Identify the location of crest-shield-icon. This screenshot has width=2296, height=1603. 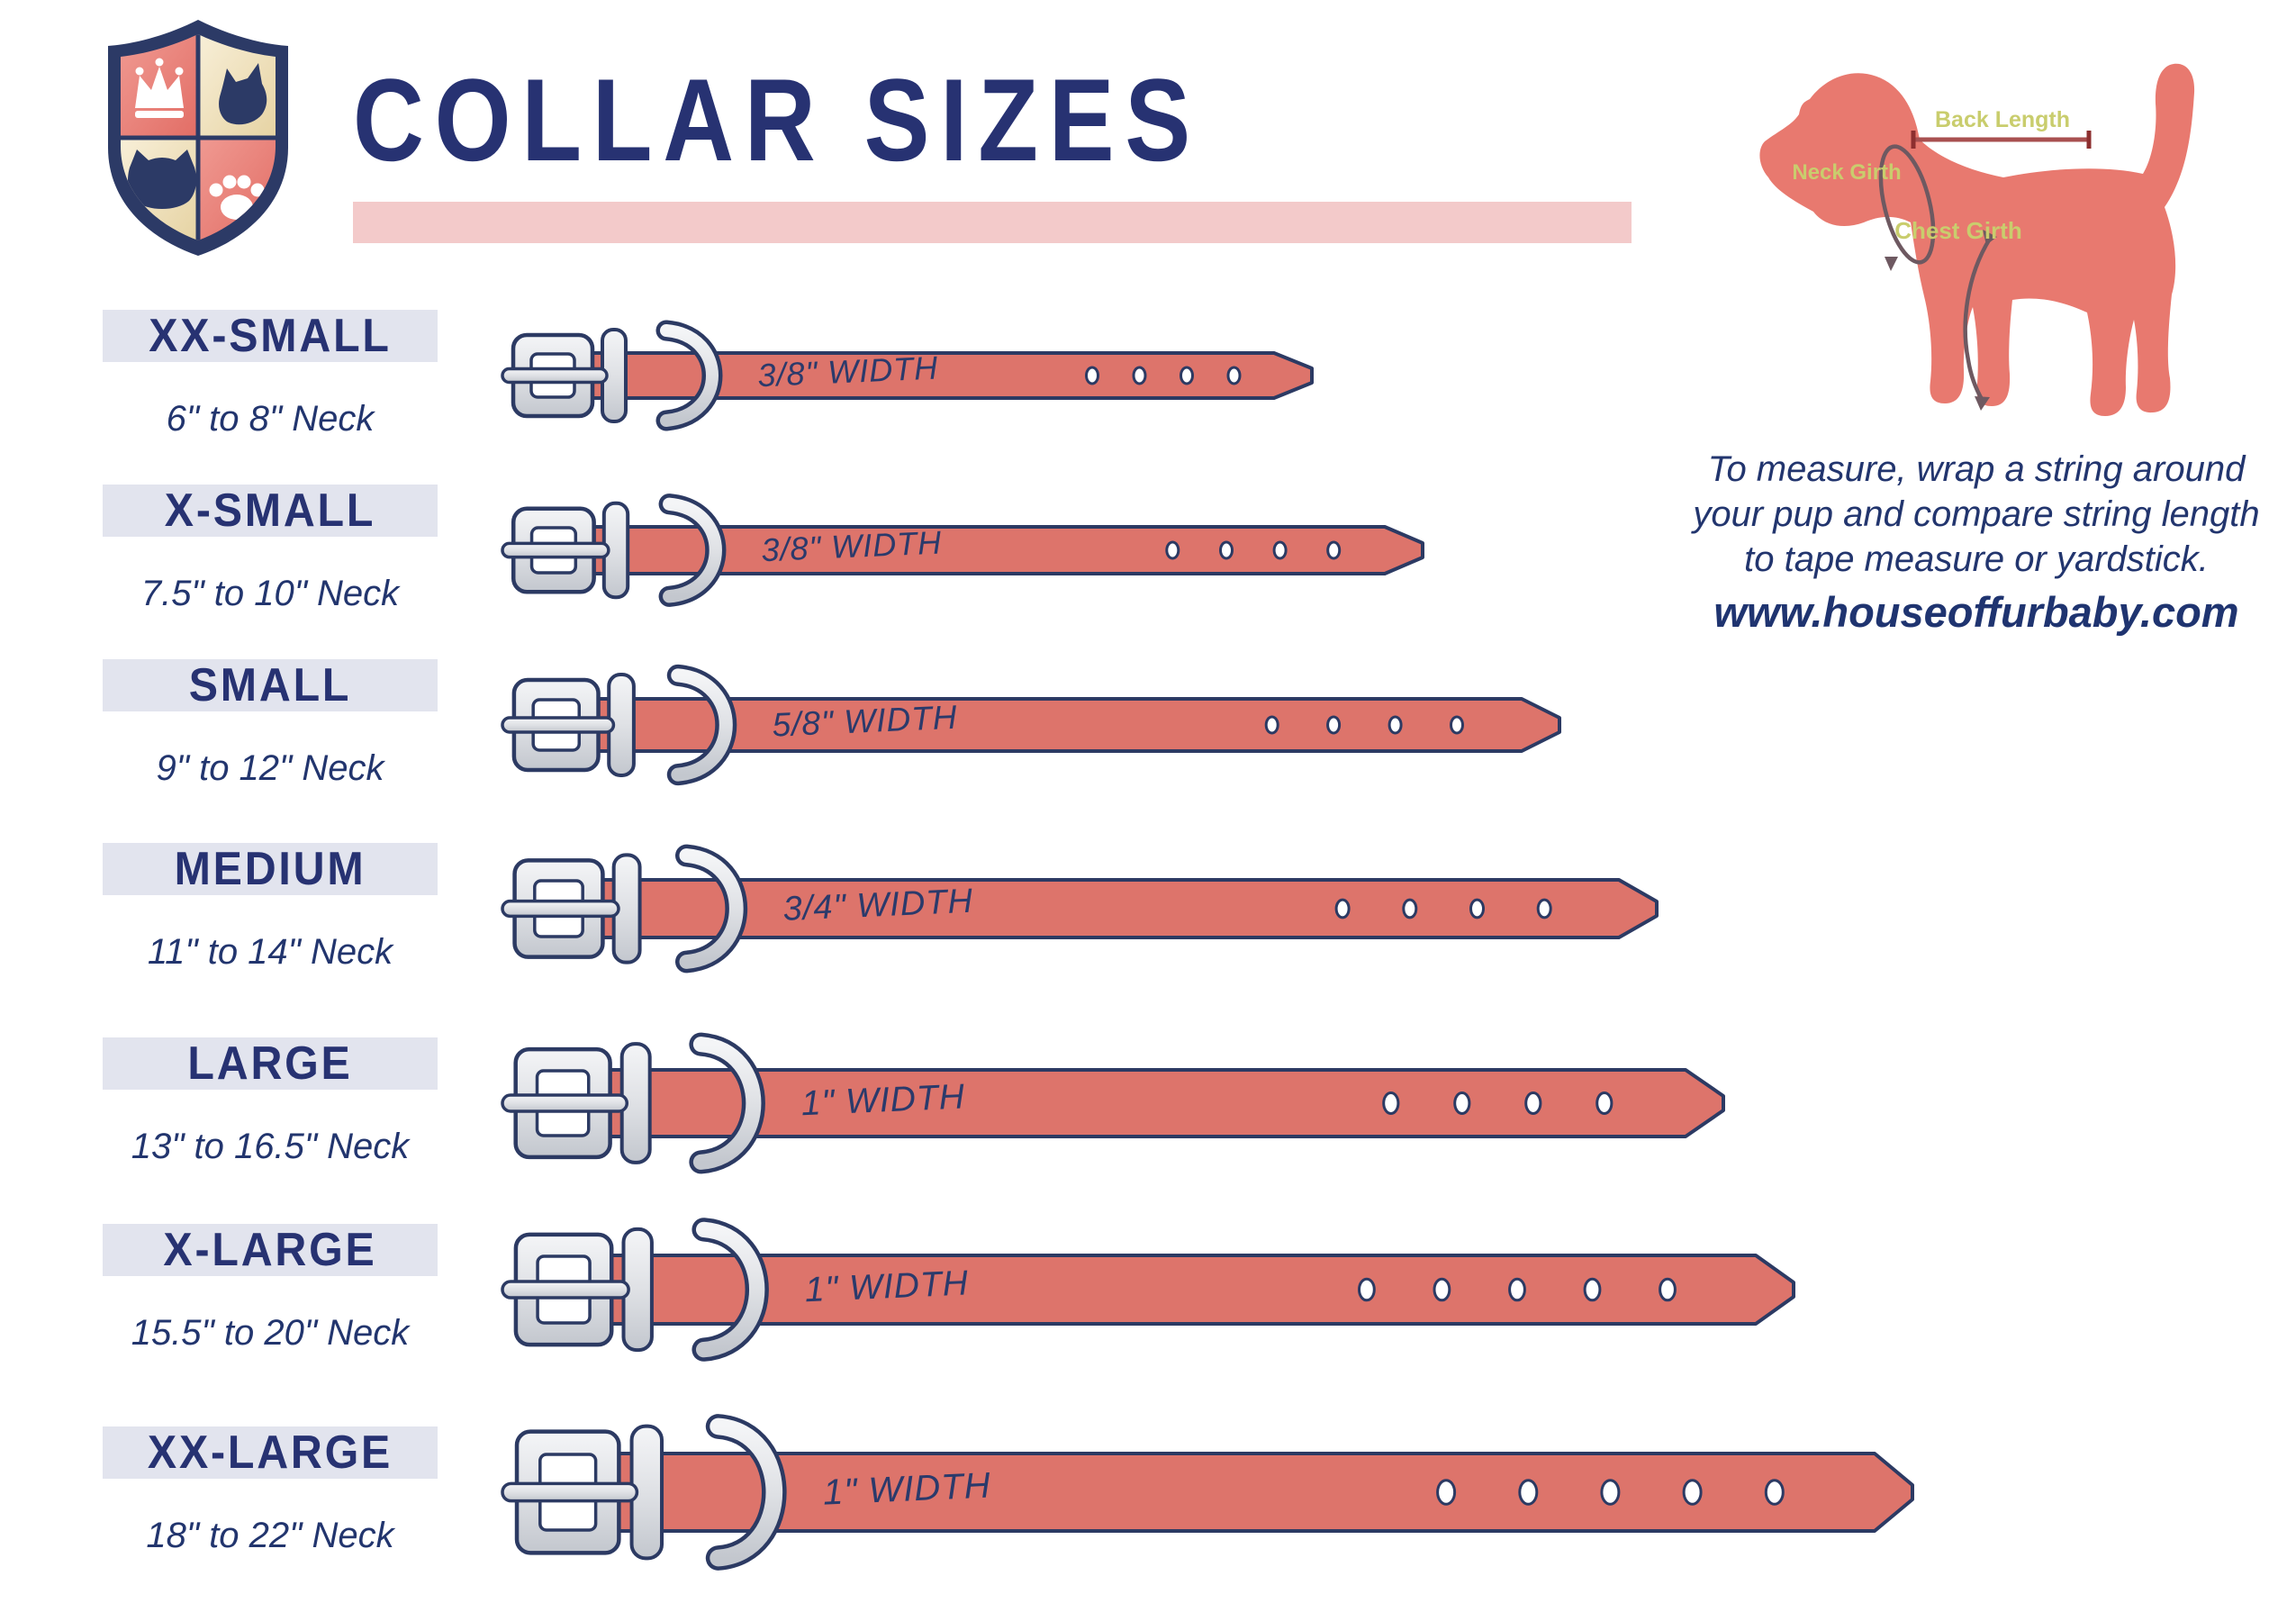
(198, 138).